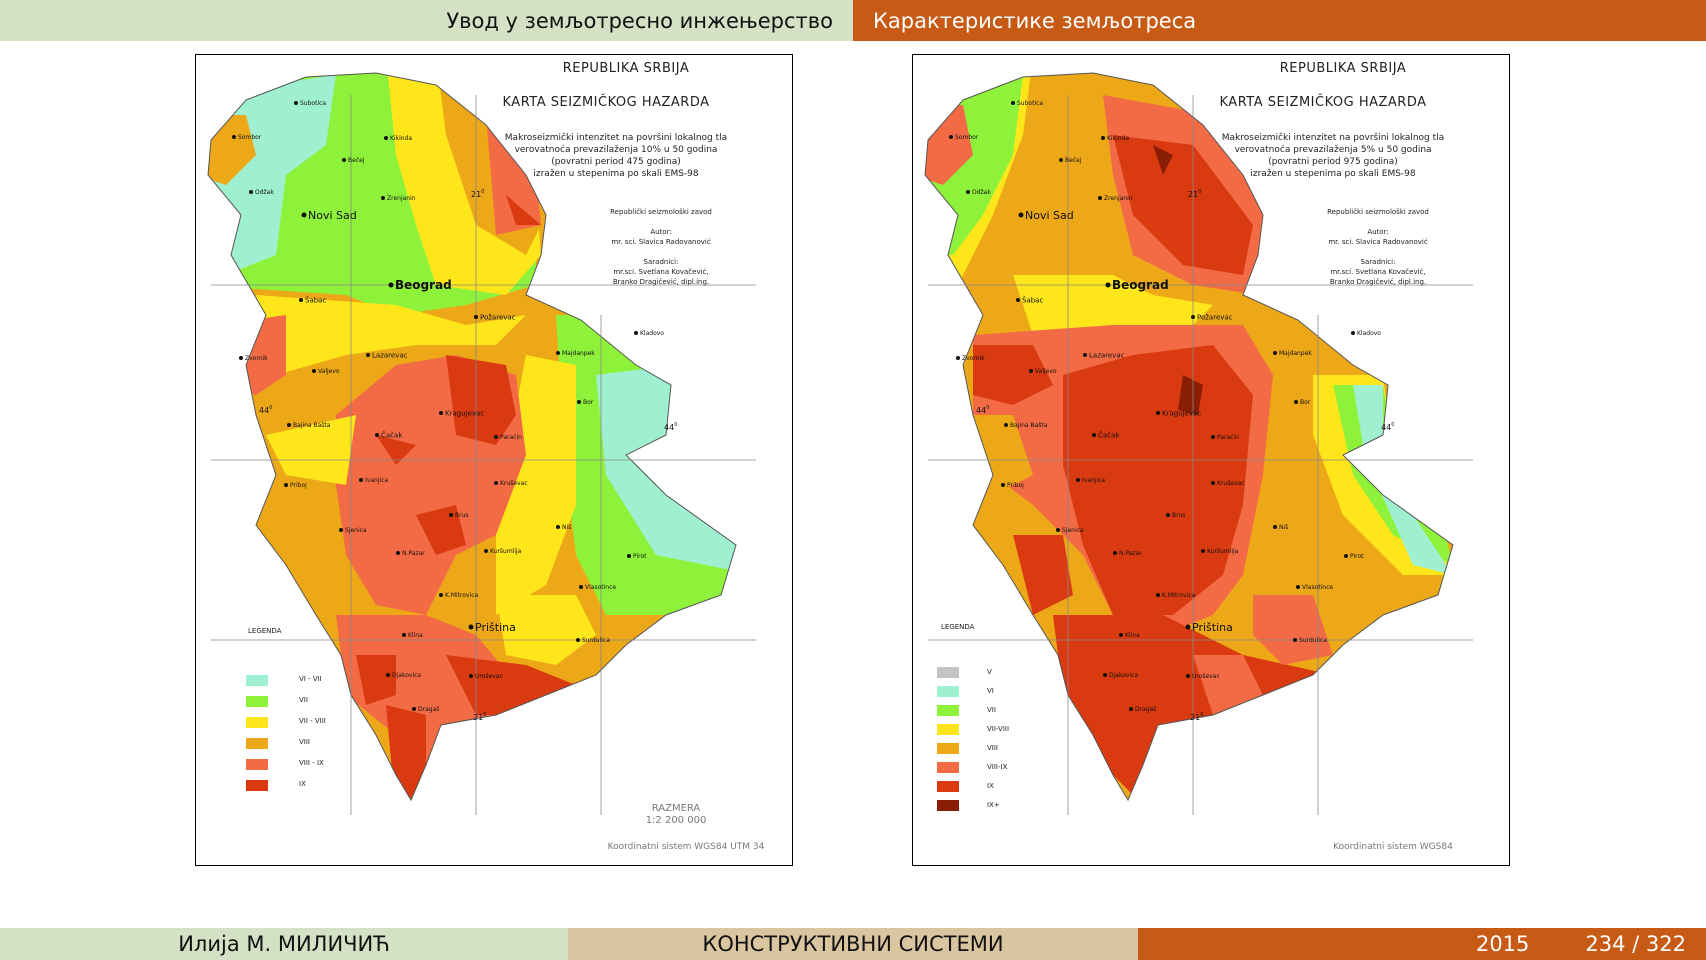 This screenshot has width=1706, height=960. What do you see at coordinates (670, 427) in the screenshot?
I see `graticule-label: 440` at bounding box center [670, 427].